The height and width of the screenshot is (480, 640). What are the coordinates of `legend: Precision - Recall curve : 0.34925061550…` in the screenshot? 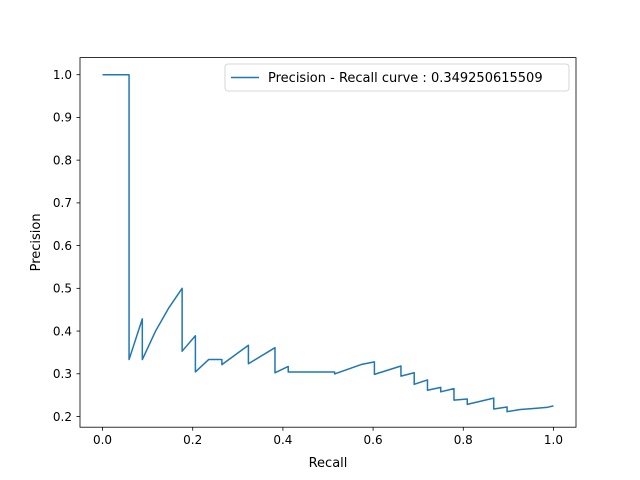 It's located at (397, 77).